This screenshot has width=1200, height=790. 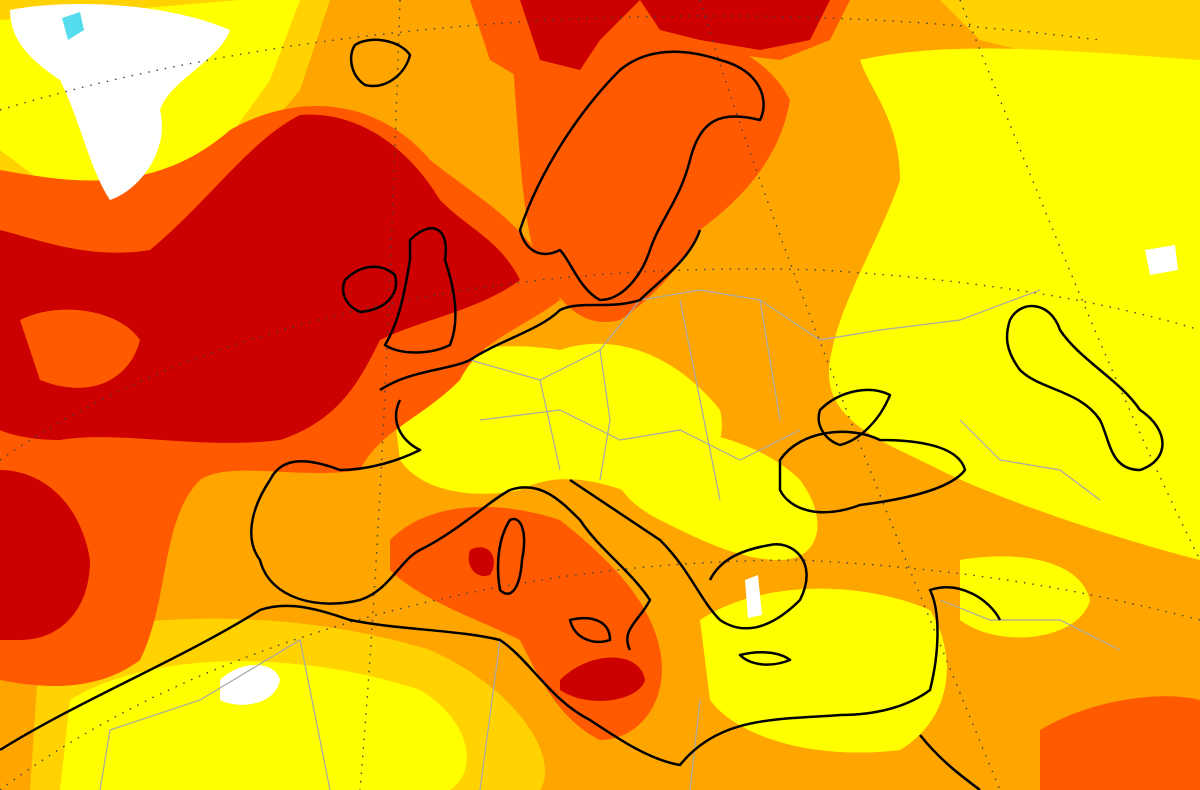 I want to click on coastline-britain, so click(x=420, y=290).